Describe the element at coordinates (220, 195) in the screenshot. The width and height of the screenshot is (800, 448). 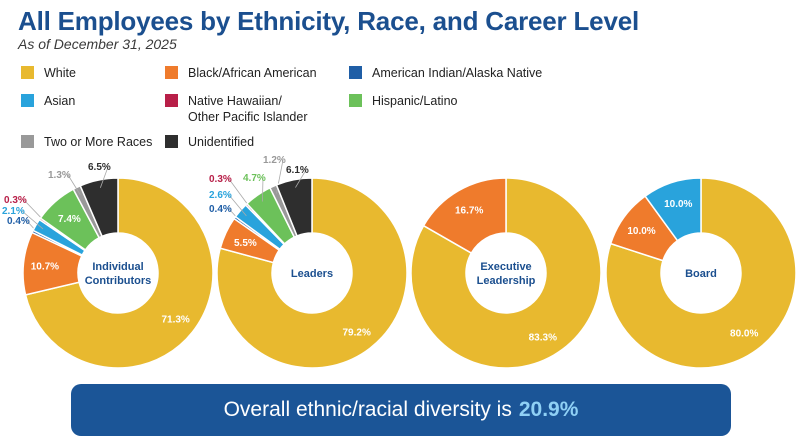
I see `slice-label-leaders-asian: 2.6%` at that location.